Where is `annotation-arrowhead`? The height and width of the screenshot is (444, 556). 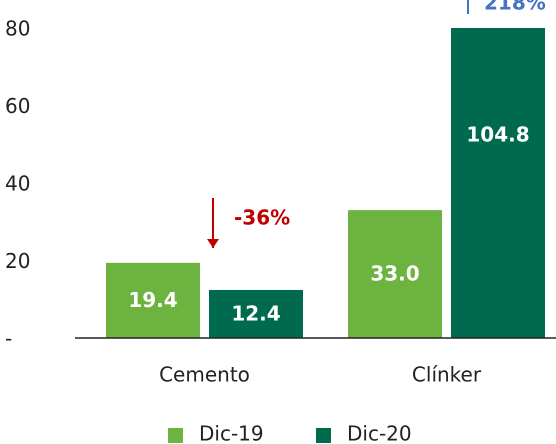 annotation-arrowhead is located at coordinates (213, 243).